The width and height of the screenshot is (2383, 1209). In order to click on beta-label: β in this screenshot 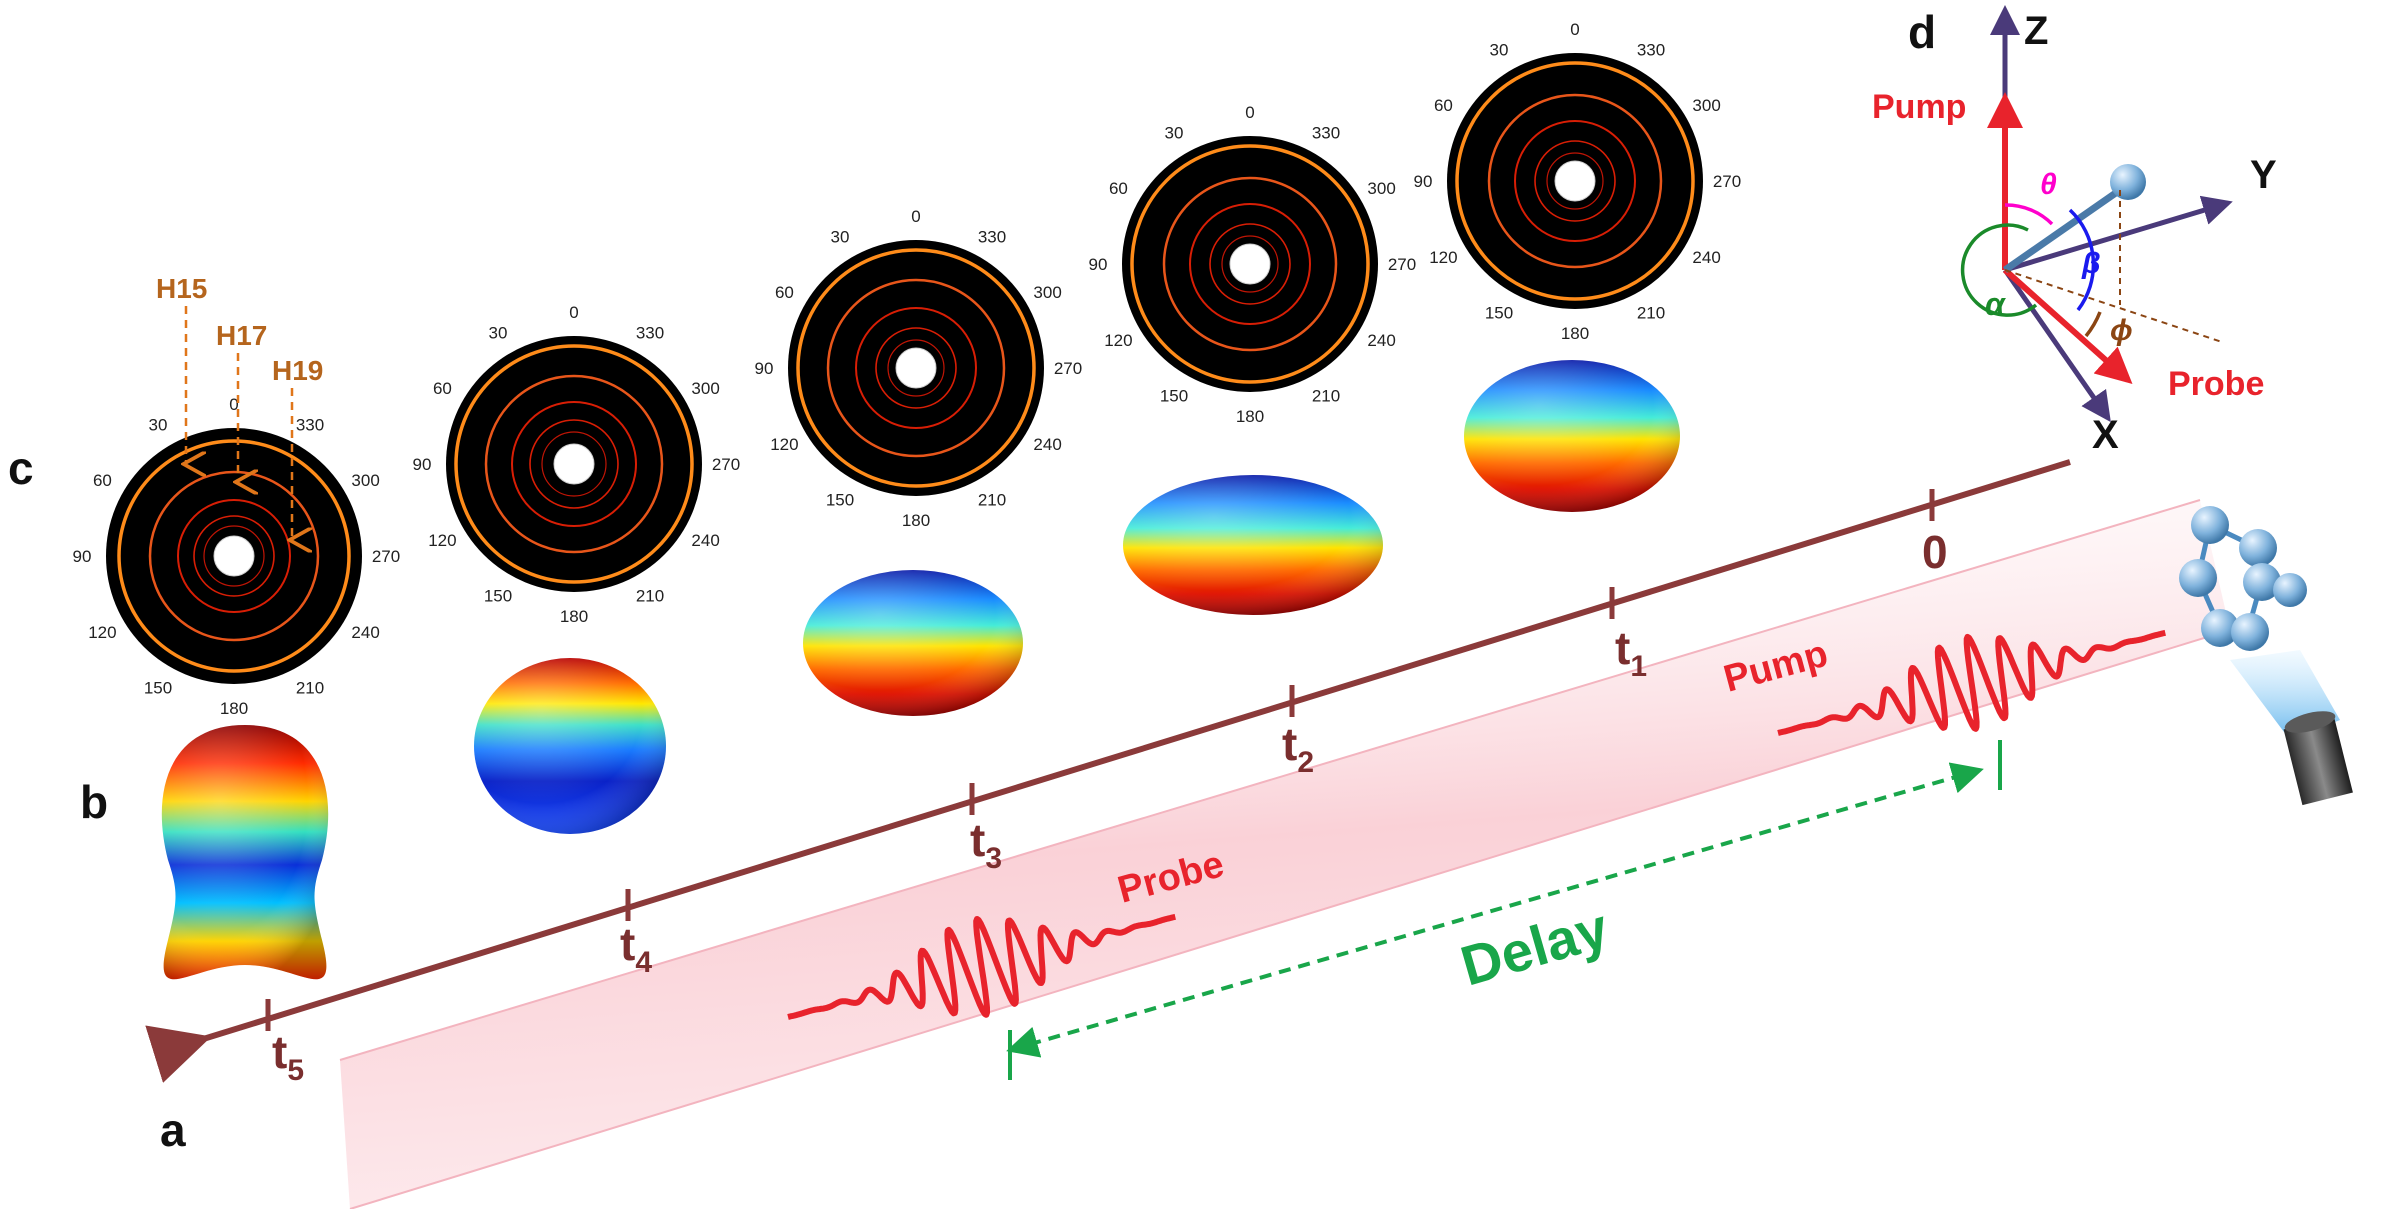, I will do `click(2091, 263)`.